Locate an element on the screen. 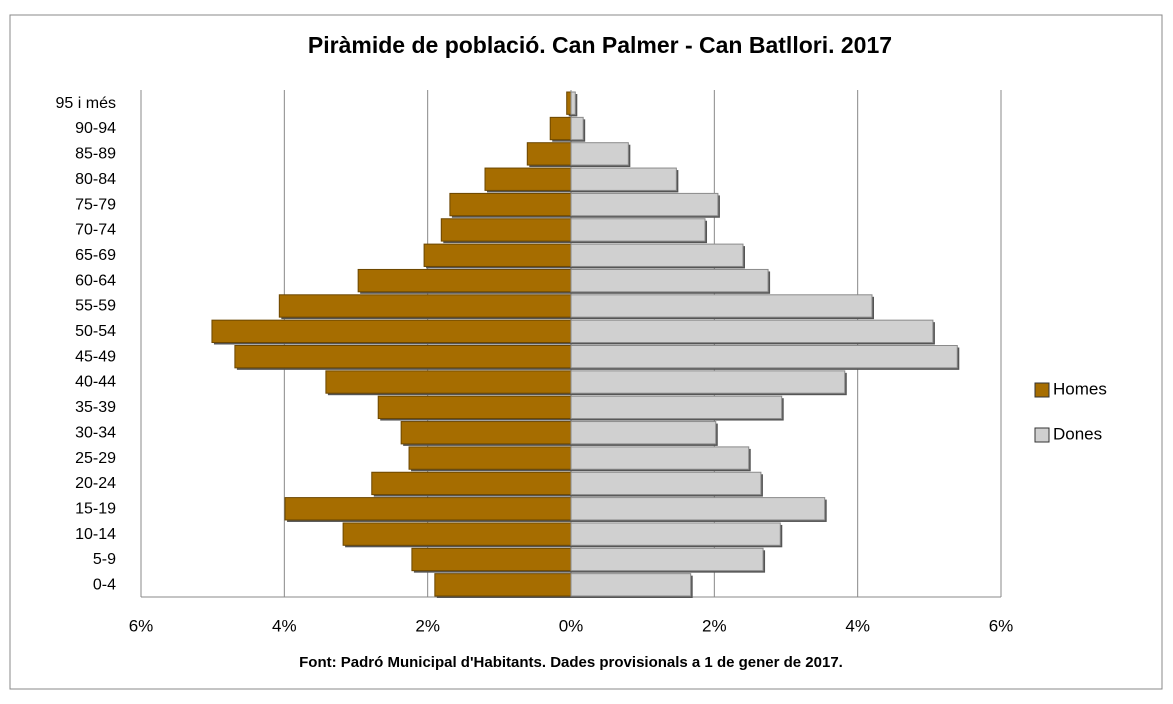 This screenshot has width=1173, height=704. y-tick-label: 95 i més is located at coordinates (86, 103).